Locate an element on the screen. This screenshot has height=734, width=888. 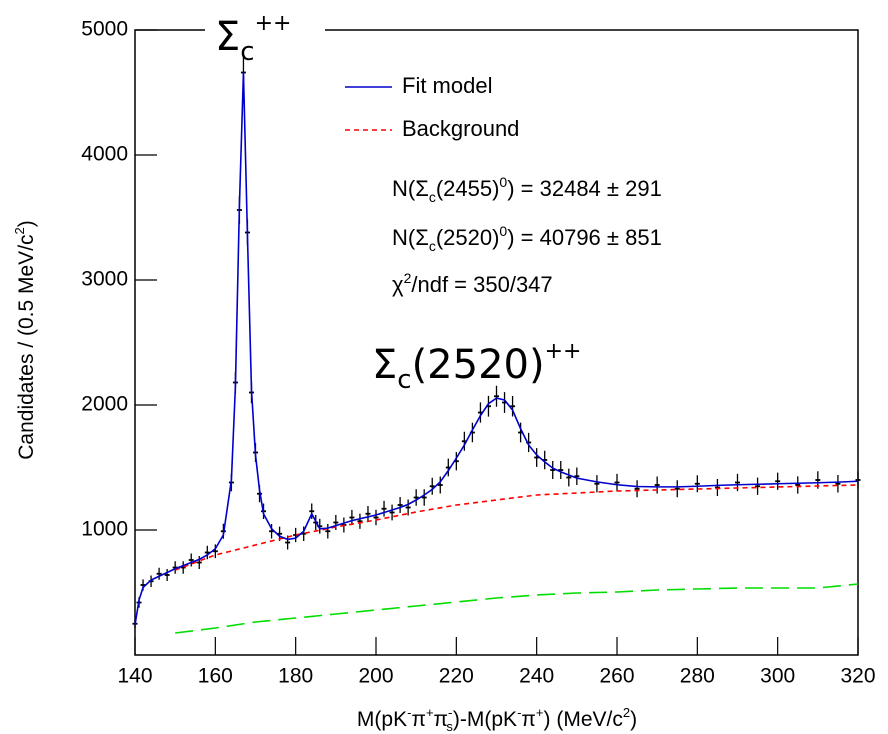
y-tick-label: 5000 is located at coordinates (104, 29).